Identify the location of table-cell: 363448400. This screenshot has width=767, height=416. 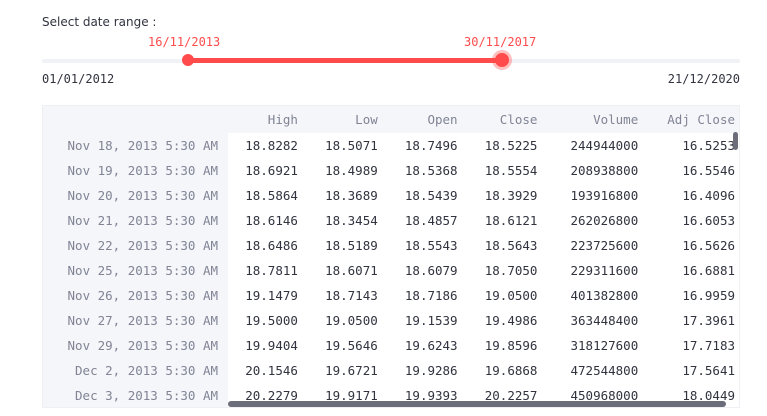
(604, 320).